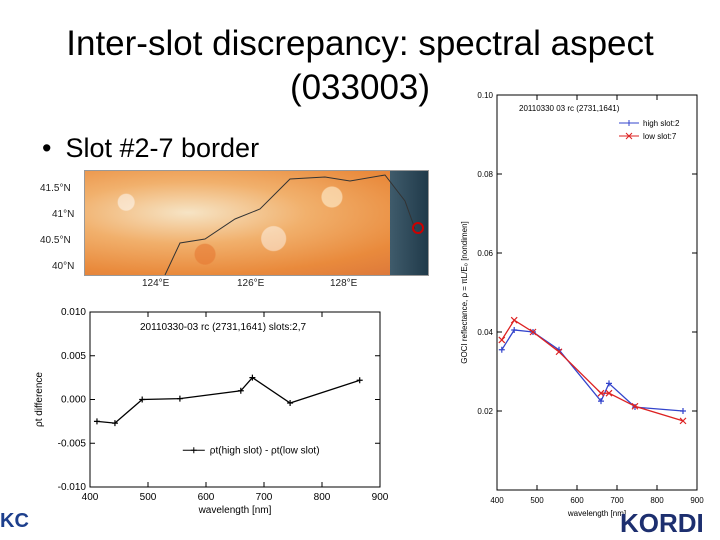 This screenshot has width=720, height=540. I want to click on chart-title: 20110330-03 rc (2731,1641) slots:2,7, so click(223, 327).